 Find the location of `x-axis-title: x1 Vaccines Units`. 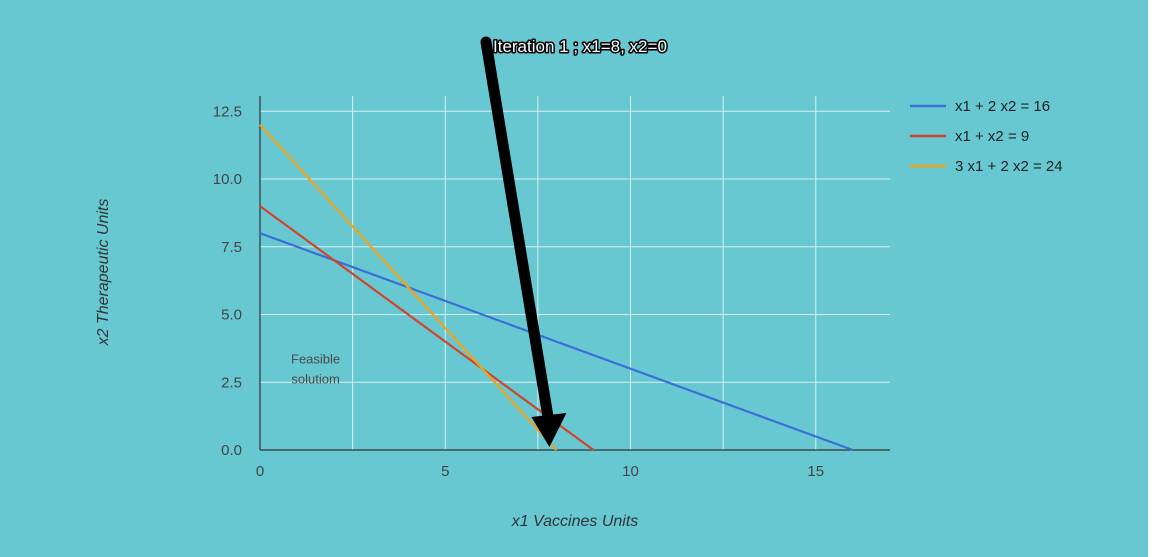

x-axis-title: x1 Vaccines Units is located at coordinates (575, 521).